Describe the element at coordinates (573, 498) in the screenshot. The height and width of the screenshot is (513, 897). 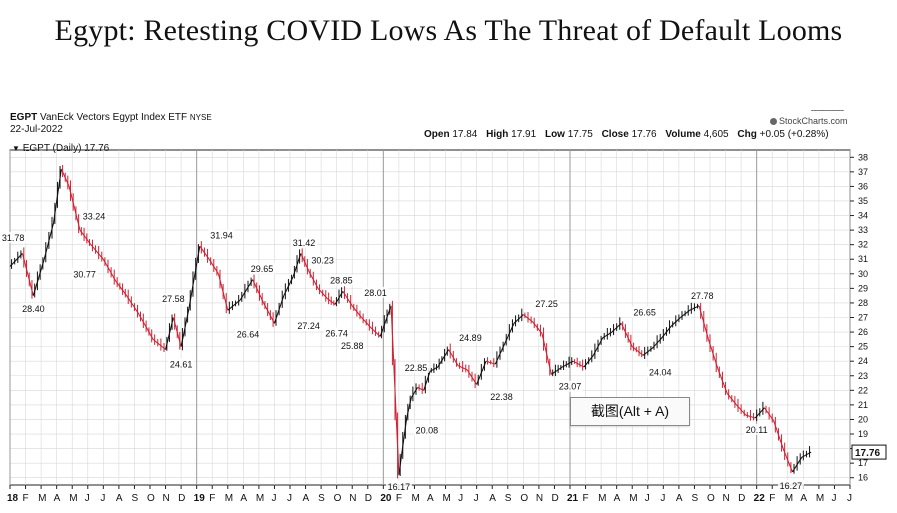
I see `x-tick-label: 21` at that location.